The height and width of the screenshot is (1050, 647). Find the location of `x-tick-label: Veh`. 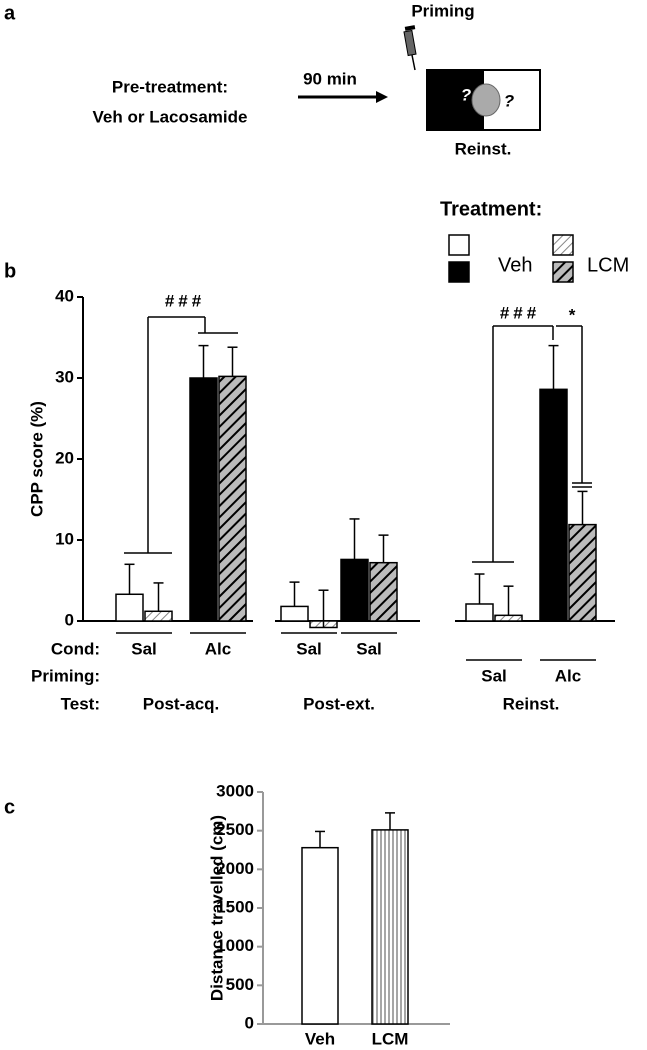

x-tick-label: Veh is located at coordinates (320, 1038).